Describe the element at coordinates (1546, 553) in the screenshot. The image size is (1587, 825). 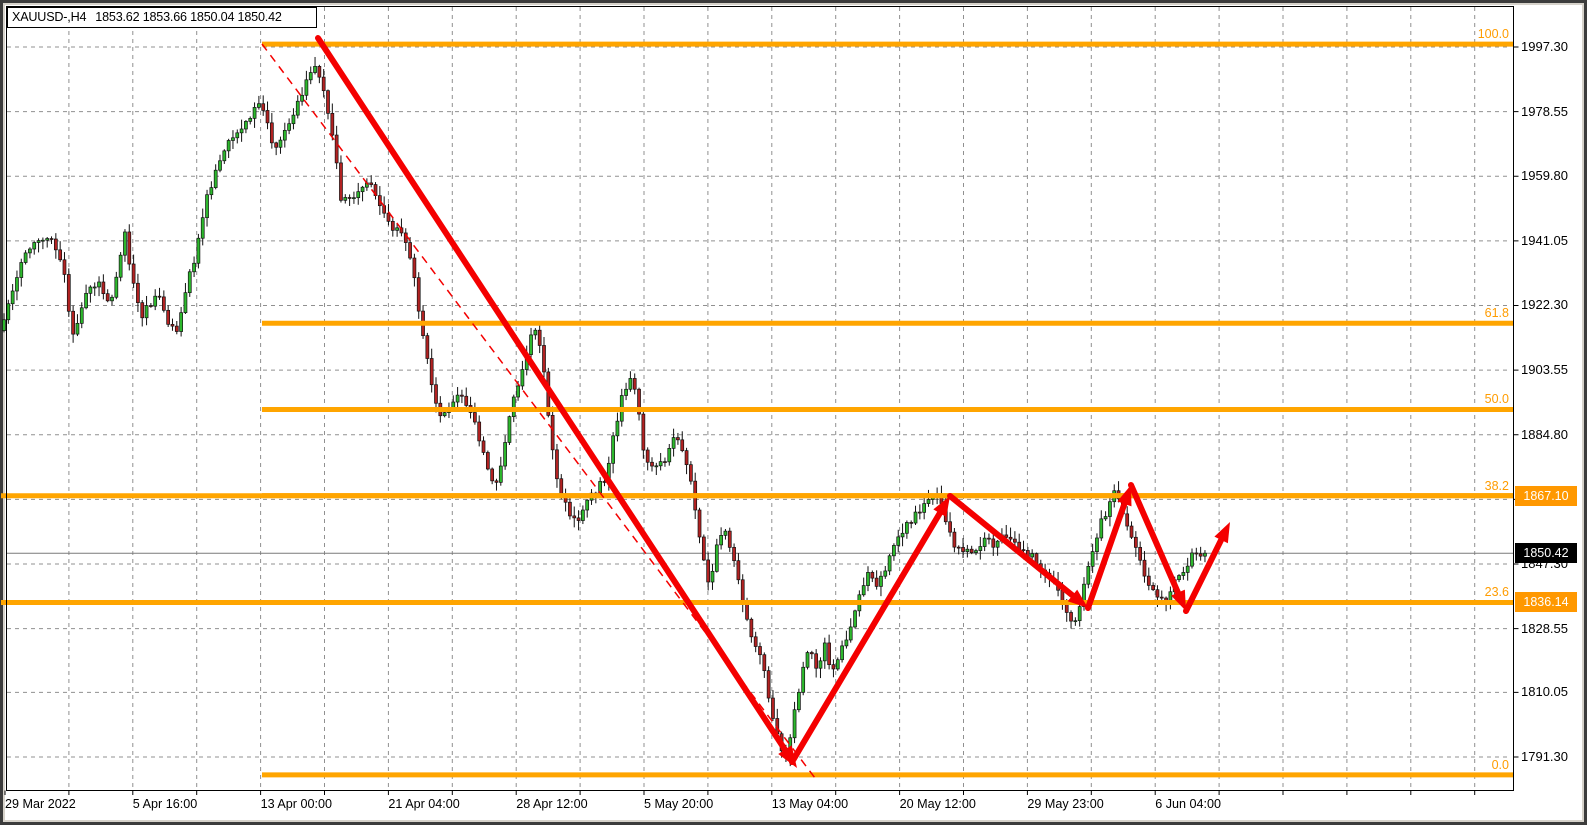
I see `price-badge: 1850.42` at that location.